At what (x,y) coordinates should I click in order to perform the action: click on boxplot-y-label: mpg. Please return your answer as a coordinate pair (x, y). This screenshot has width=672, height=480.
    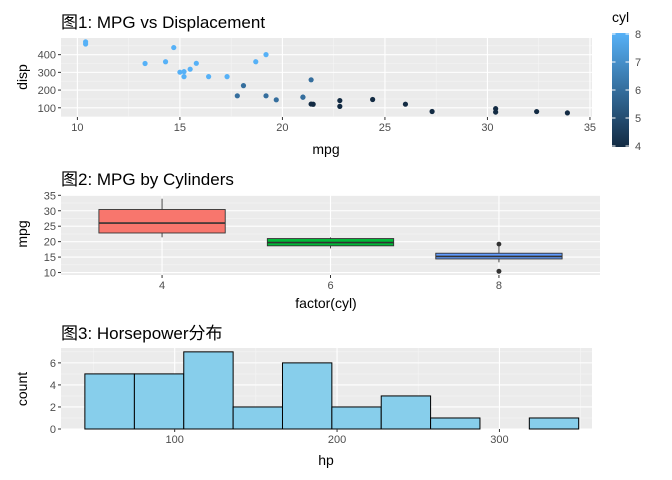
    Looking at the image, I should click on (22, 233).